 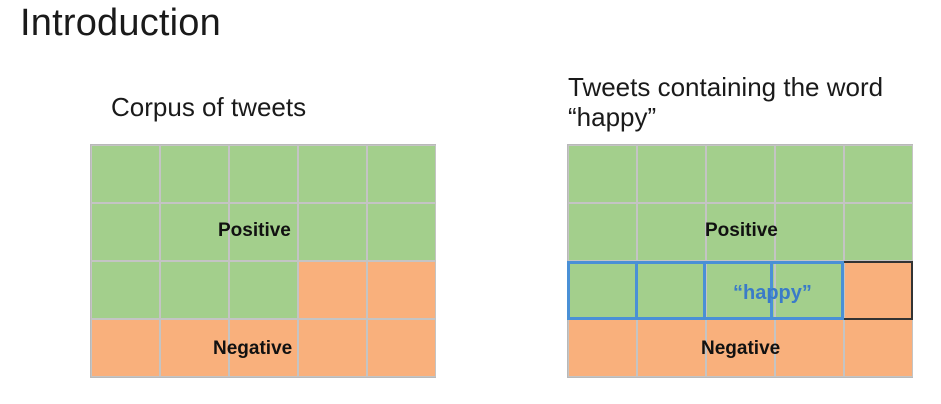 I want to click on happy-word-label: “happy”, so click(x=772, y=293).